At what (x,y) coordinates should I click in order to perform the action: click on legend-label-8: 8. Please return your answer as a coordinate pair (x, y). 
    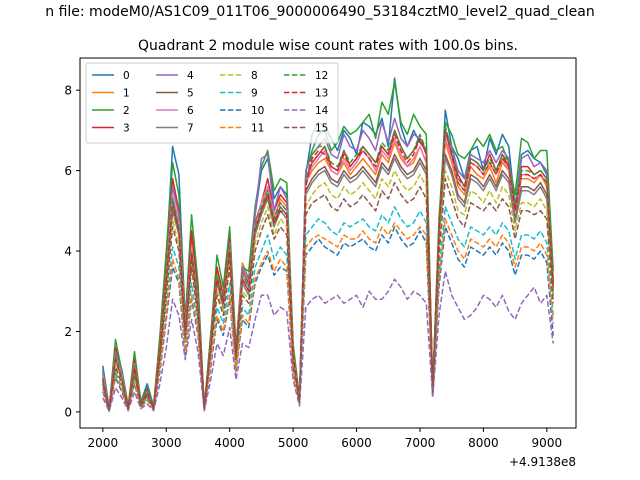
    Looking at the image, I should click on (254, 76).